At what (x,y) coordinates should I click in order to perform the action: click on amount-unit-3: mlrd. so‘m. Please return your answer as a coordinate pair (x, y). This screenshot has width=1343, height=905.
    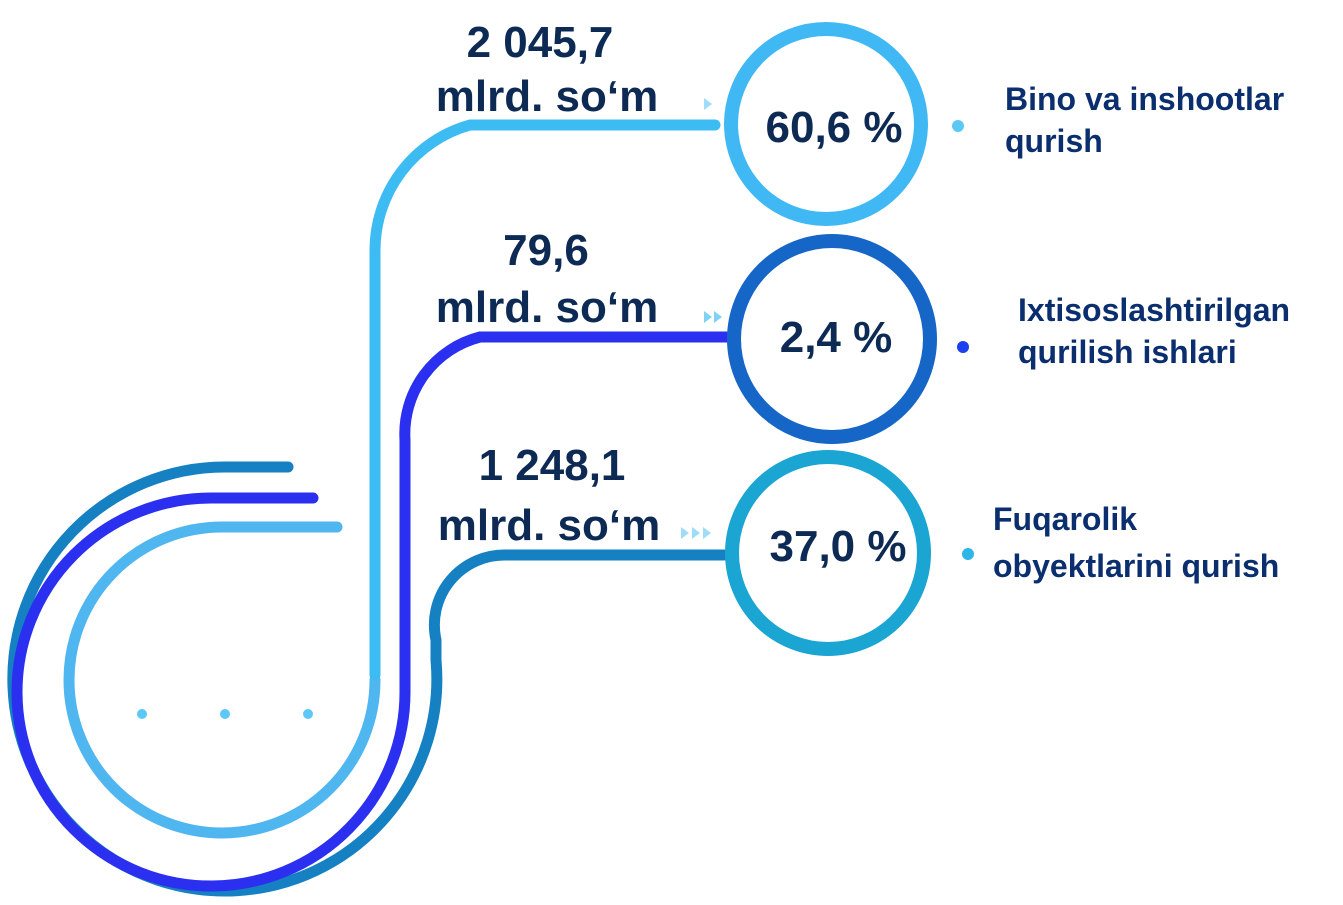
    Looking at the image, I should click on (549, 525).